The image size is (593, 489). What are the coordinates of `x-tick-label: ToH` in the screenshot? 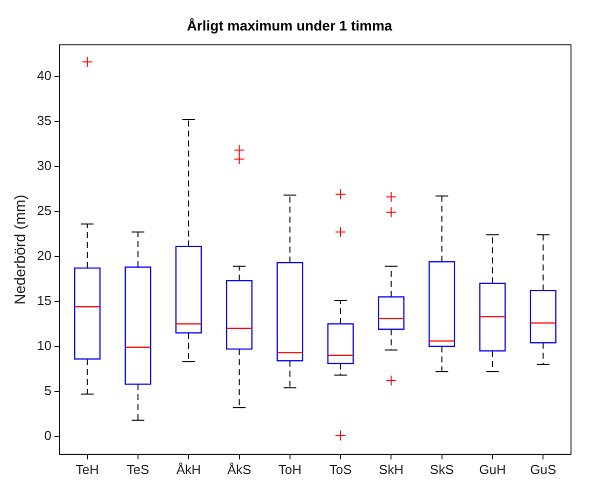 It's located at (290, 469).